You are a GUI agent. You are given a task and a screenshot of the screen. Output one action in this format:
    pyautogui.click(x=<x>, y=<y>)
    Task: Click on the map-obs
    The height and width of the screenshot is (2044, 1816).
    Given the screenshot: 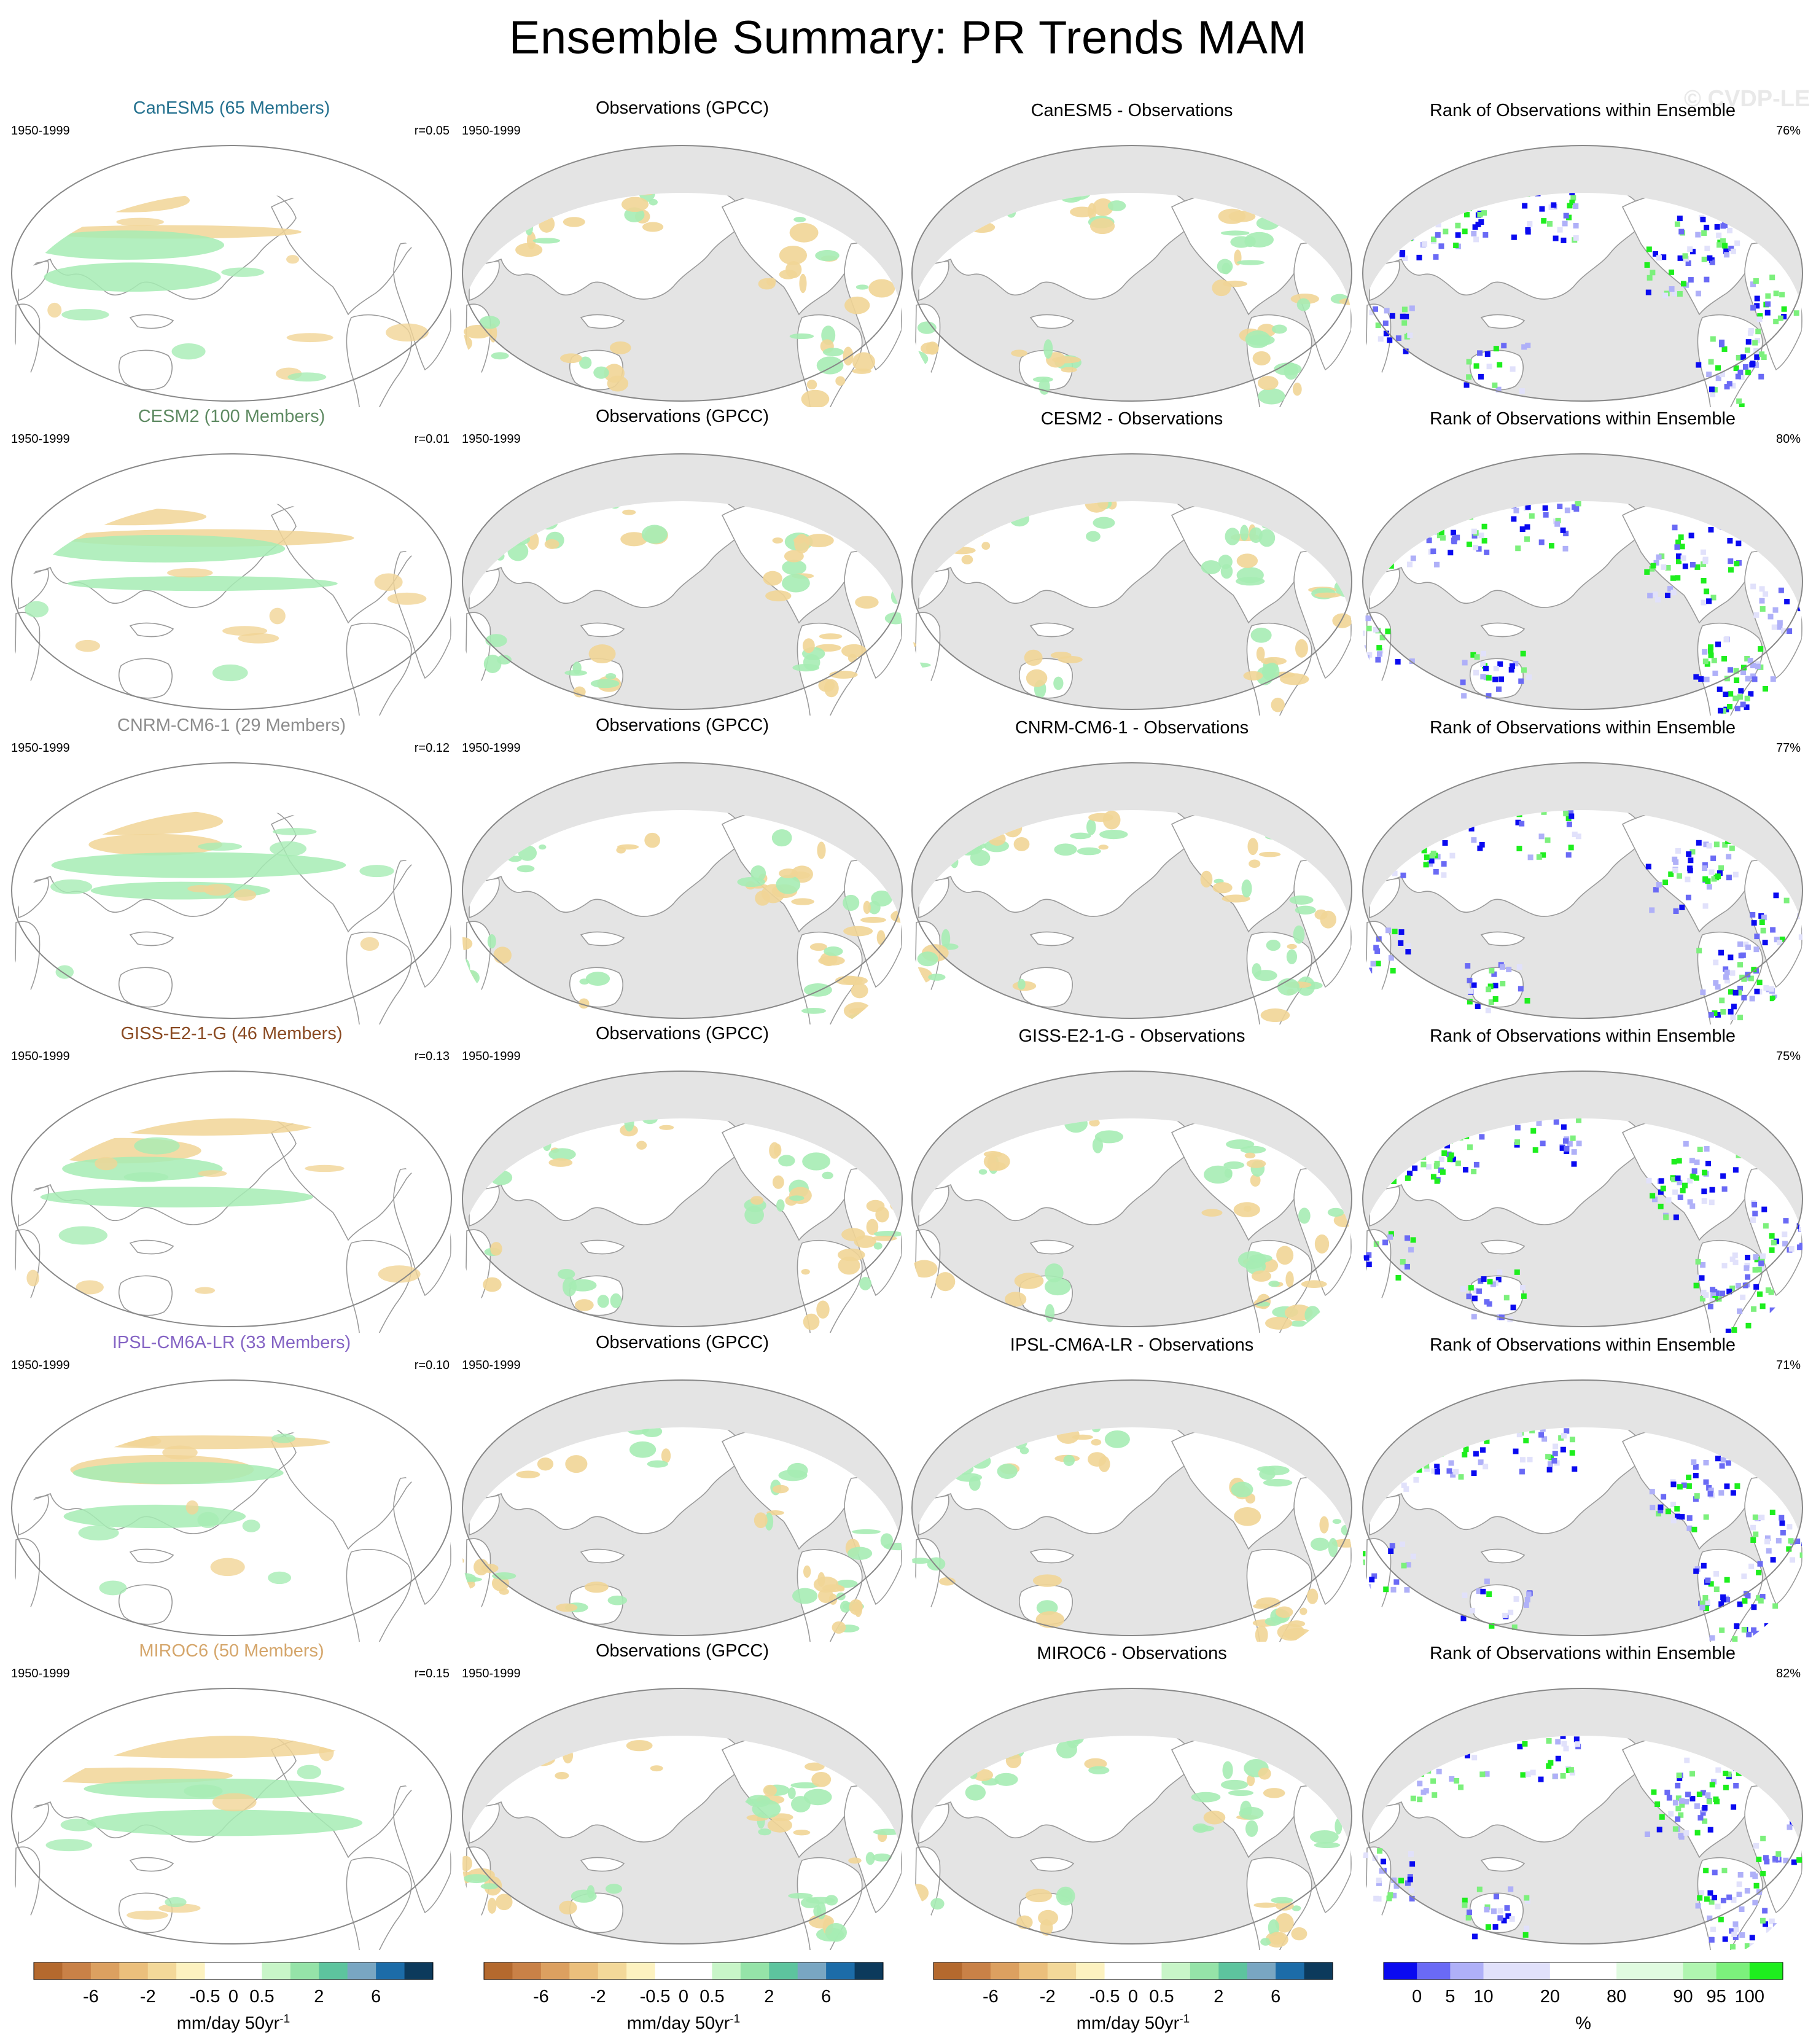 What is the action you would take?
    pyautogui.click(x=682, y=1202)
    